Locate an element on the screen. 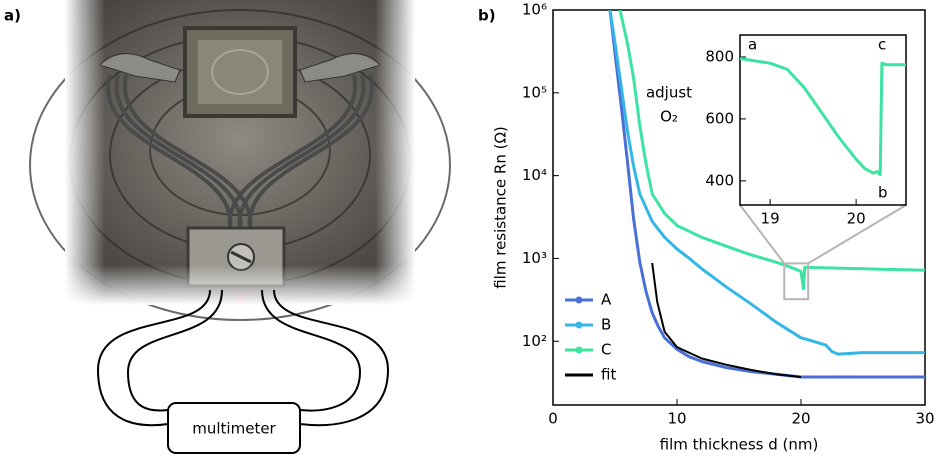 Image resolution: width=948 pixels, height=468 pixels. x-tick-label: 30 is located at coordinates (924, 419).